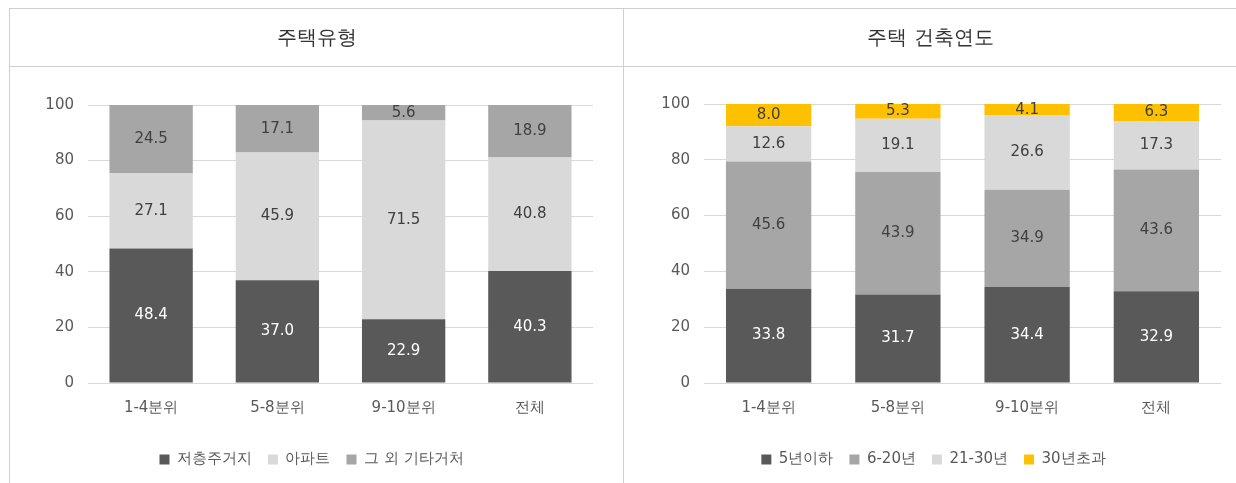 Image resolution: width=1236 pixels, height=483 pixels. I want to click on chart-title: 주택유형, so click(316, 37).